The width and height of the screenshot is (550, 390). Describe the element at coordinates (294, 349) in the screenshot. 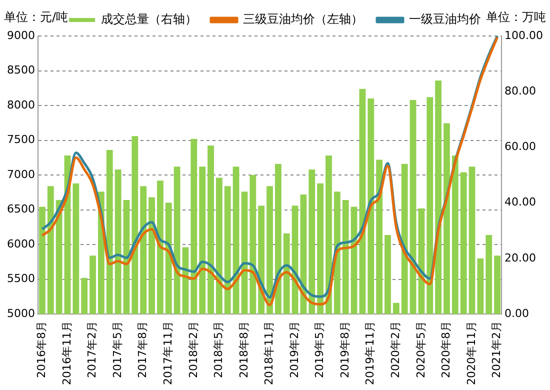

I see `x-tick-label: 2019年2月` at that location.